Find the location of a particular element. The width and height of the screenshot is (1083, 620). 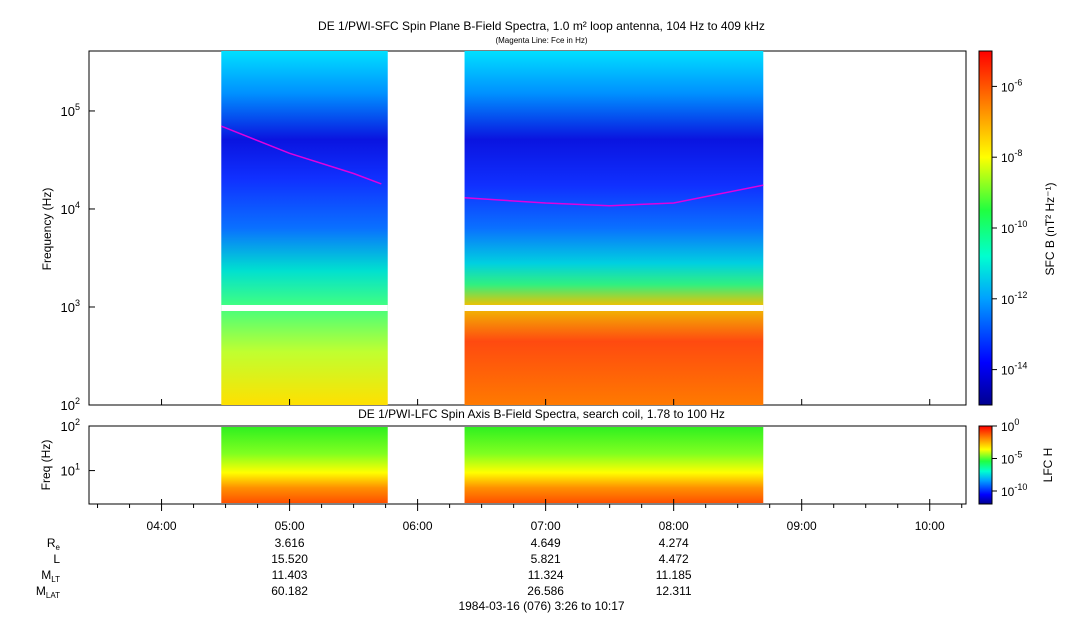

ephemeris-value: 11.185 is located at coordinates (673, 575).